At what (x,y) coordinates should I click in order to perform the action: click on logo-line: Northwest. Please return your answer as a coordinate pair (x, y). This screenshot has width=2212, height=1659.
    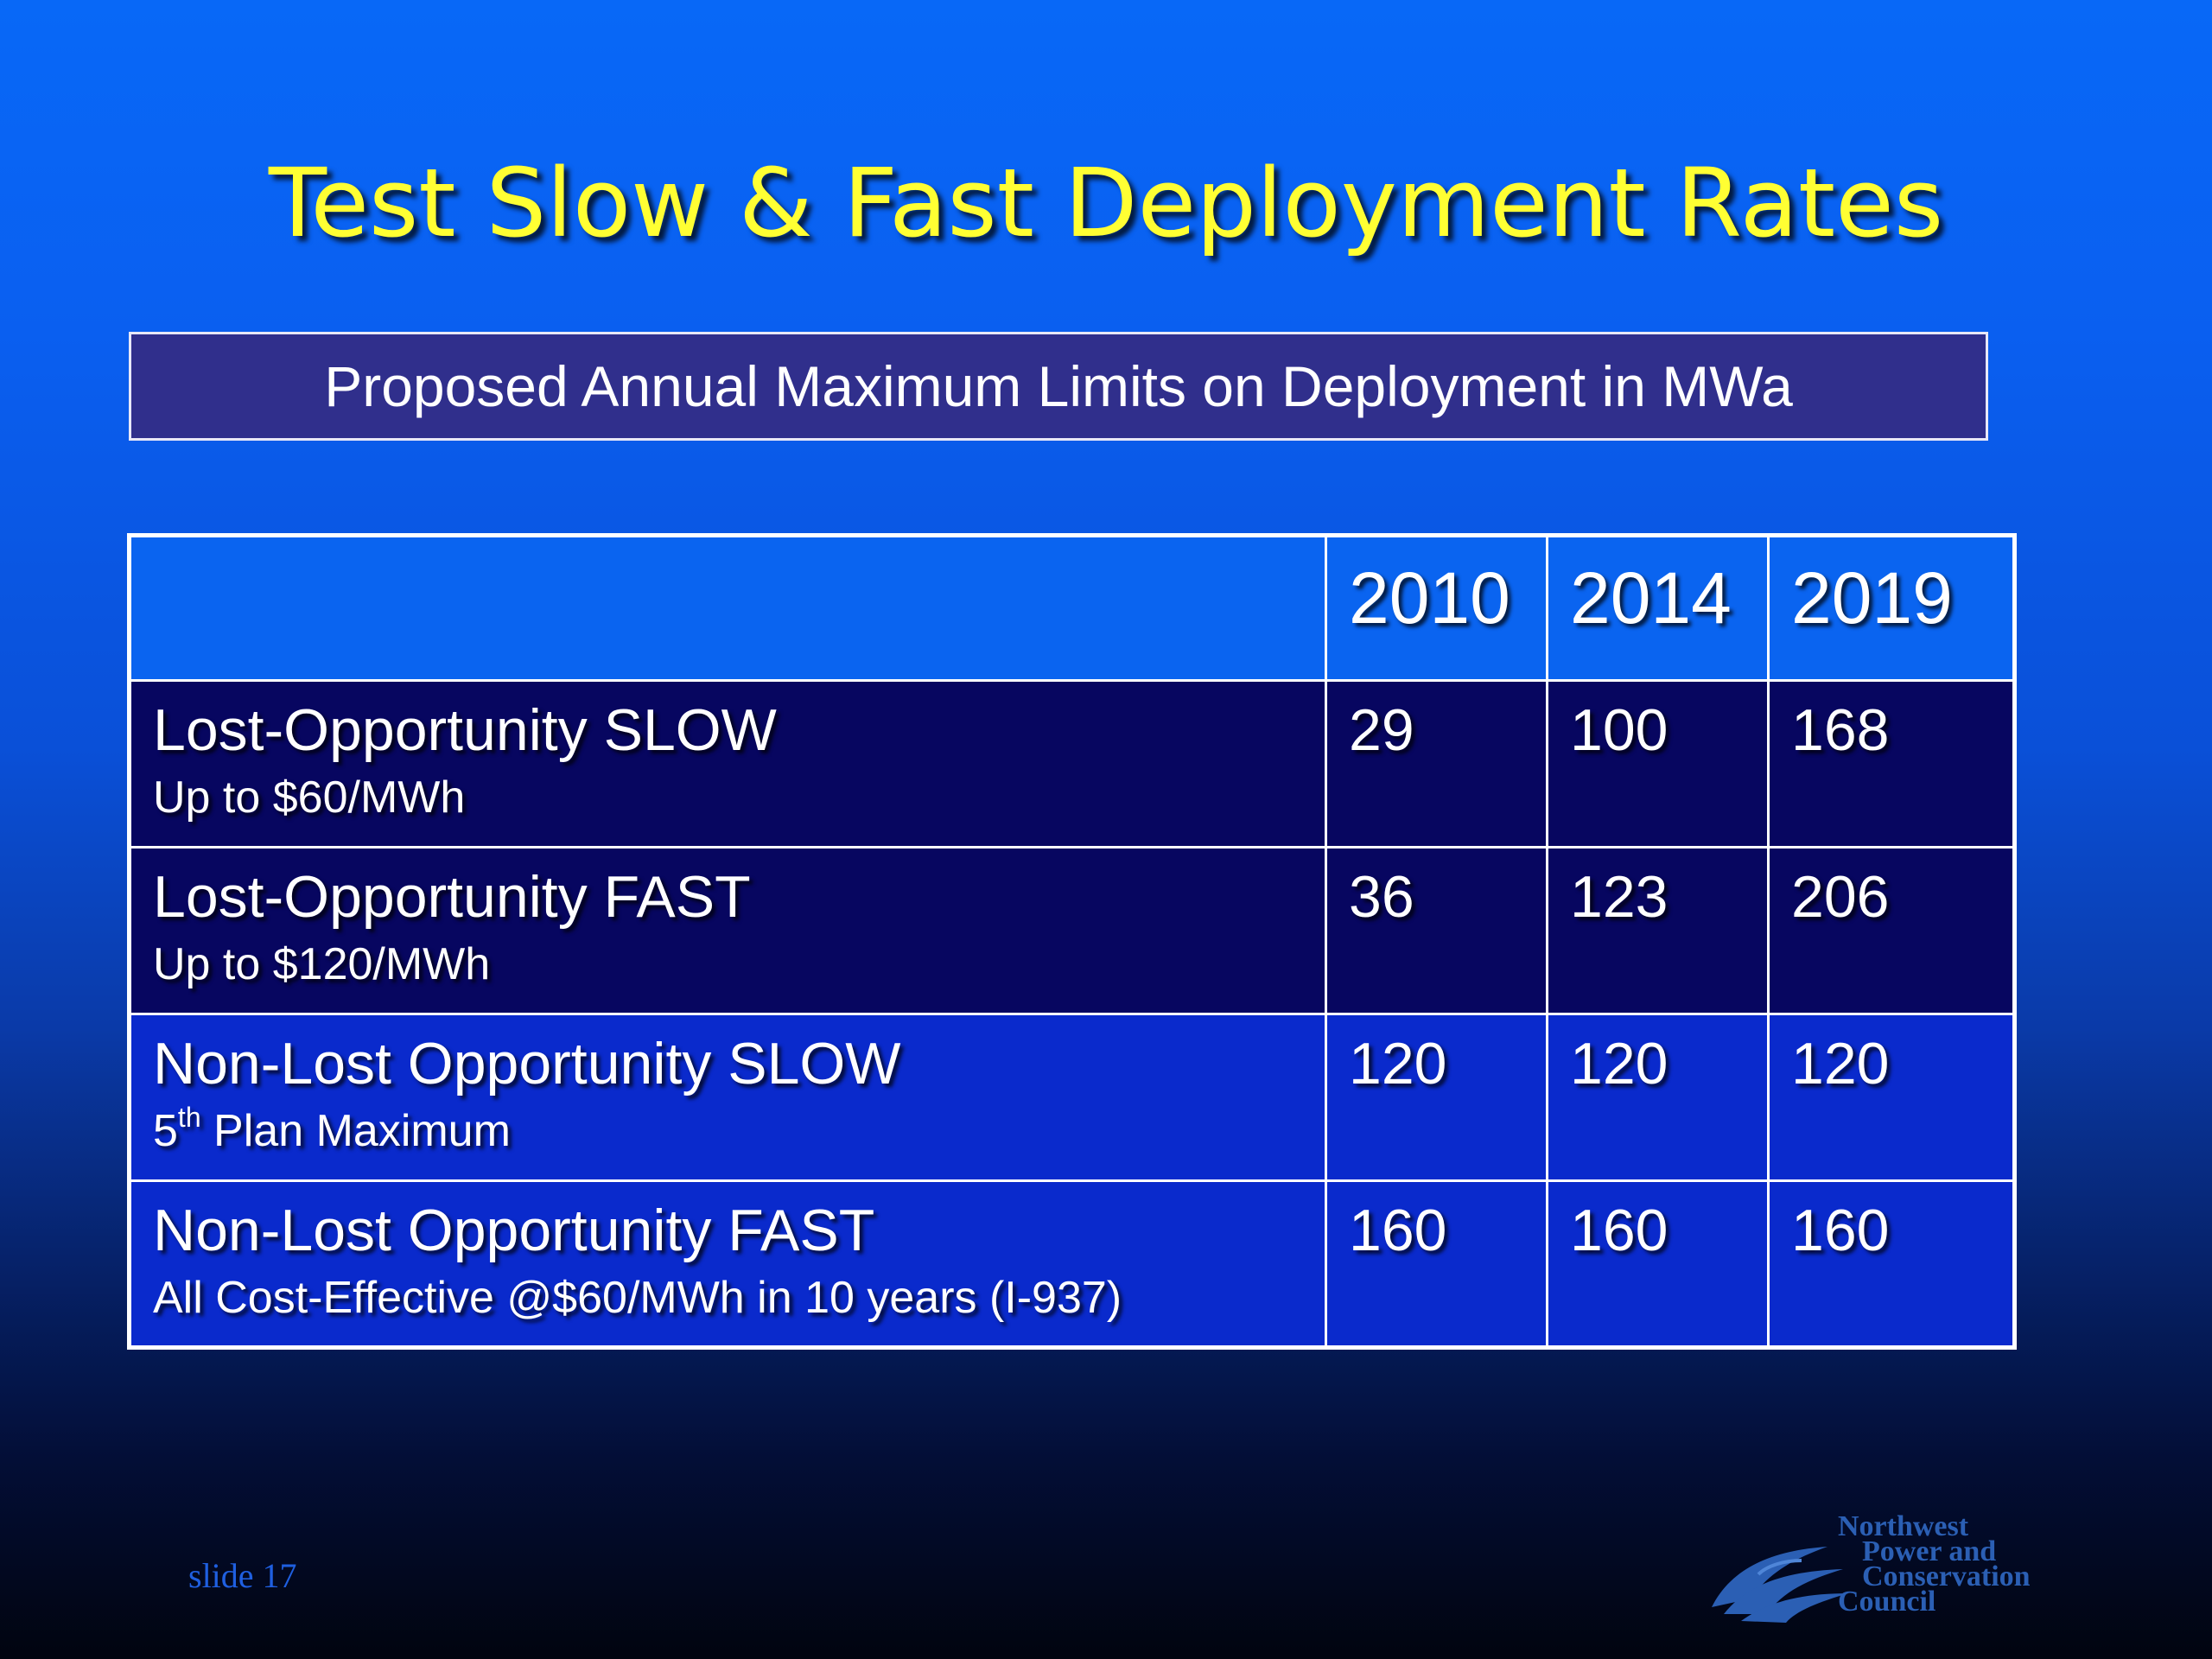
    Looking at the image, I should click on (1903, 1526).